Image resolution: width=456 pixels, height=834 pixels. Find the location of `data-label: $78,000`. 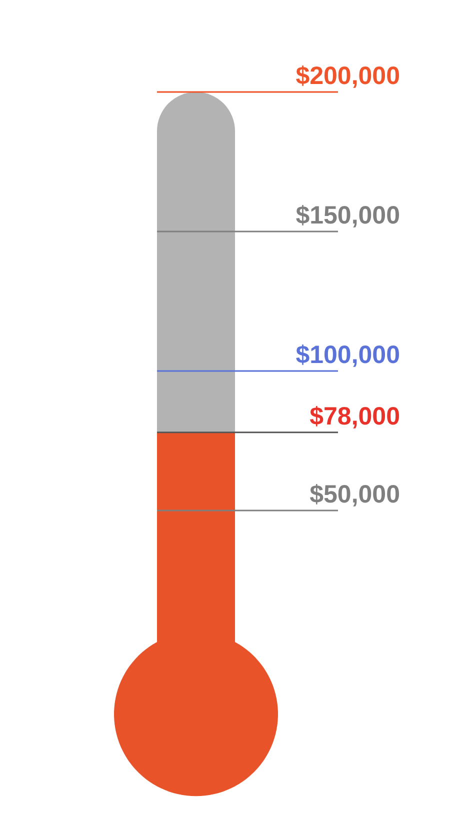

data-label: $78,000 is located at coordinates (355, 416).